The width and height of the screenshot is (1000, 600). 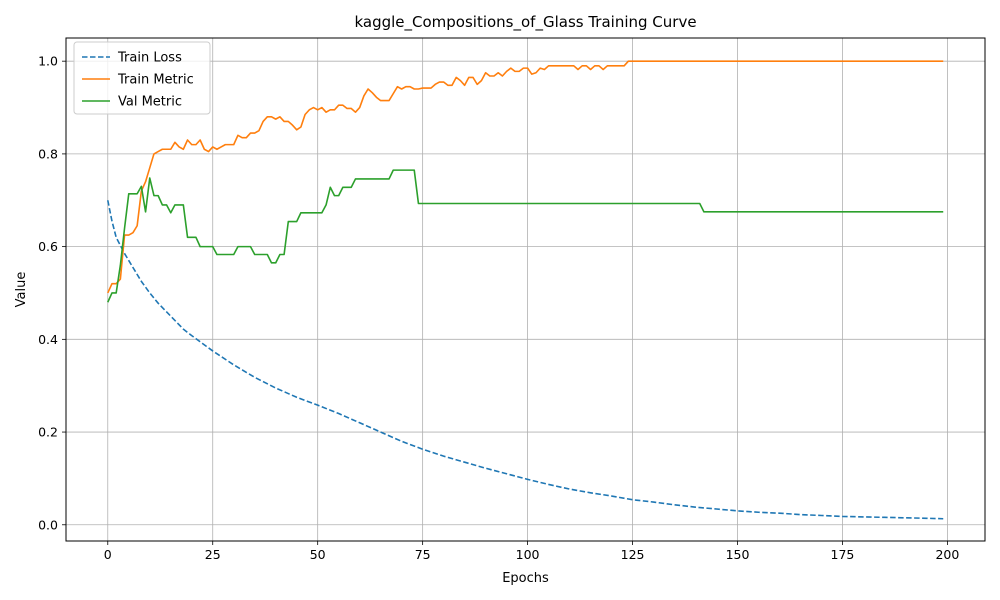 I want to click on x-tick-label: 150, so click(x=738, y=554).